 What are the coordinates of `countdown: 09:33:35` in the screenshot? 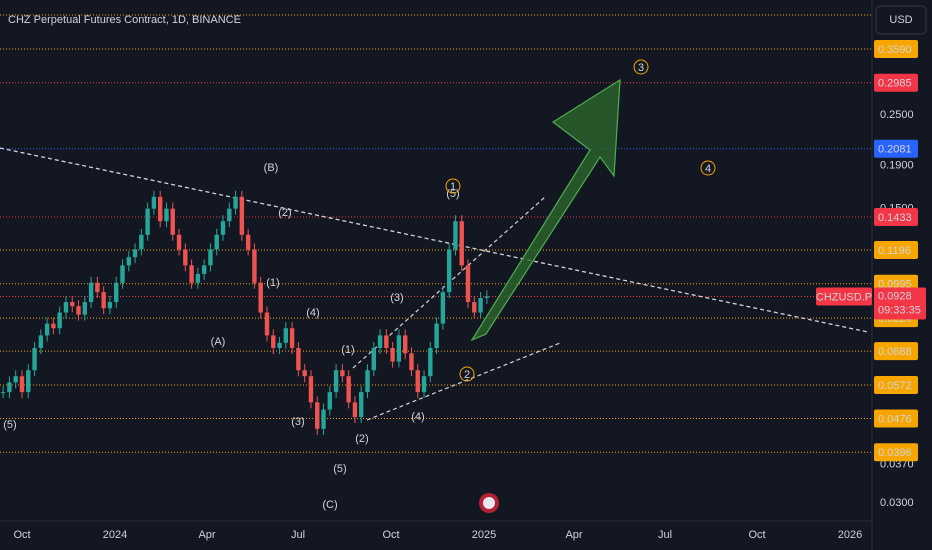 It's located at (899, 310).